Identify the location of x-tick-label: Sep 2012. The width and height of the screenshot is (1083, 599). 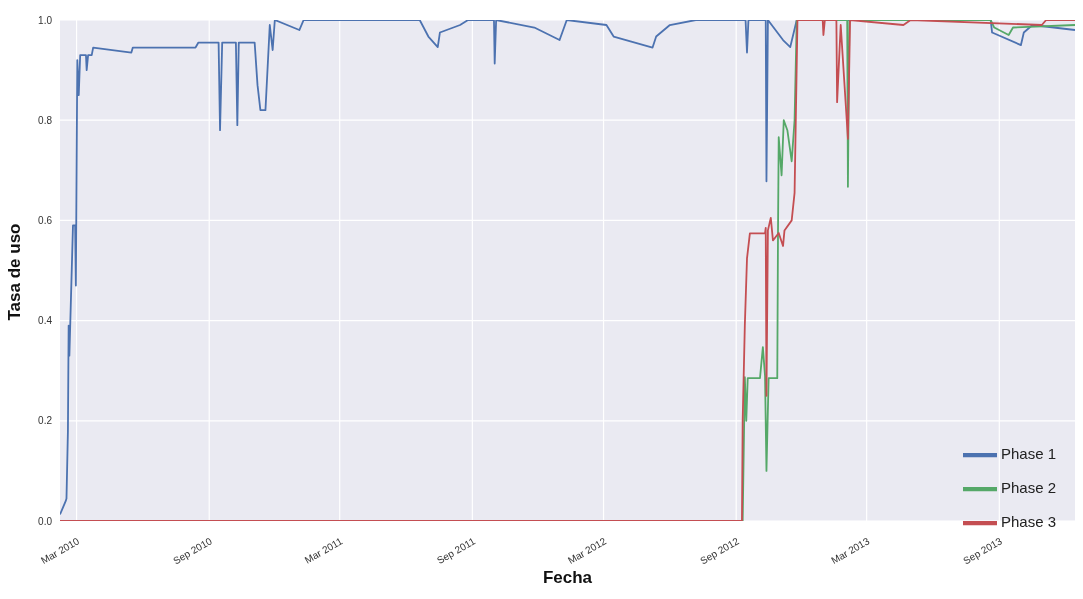
(720, 551).